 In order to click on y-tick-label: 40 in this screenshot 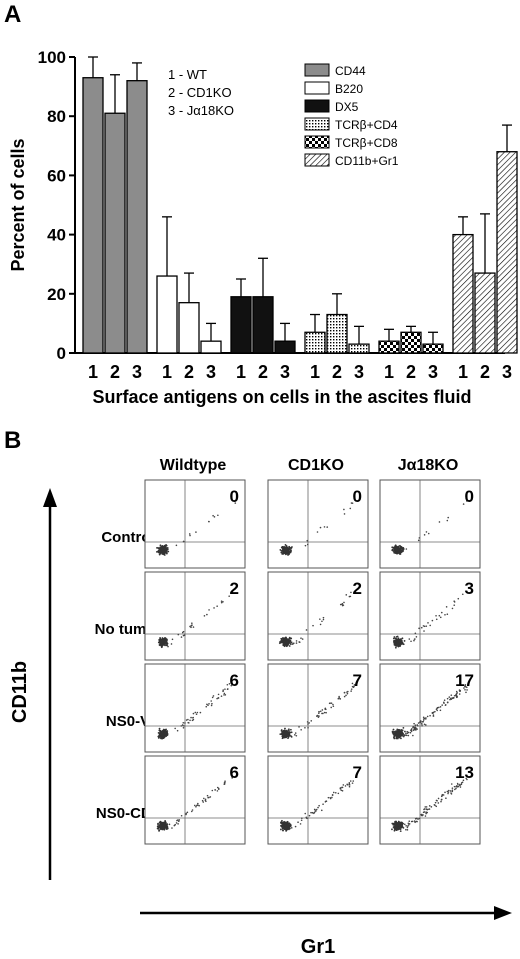, I will do `click(56, 235)`.